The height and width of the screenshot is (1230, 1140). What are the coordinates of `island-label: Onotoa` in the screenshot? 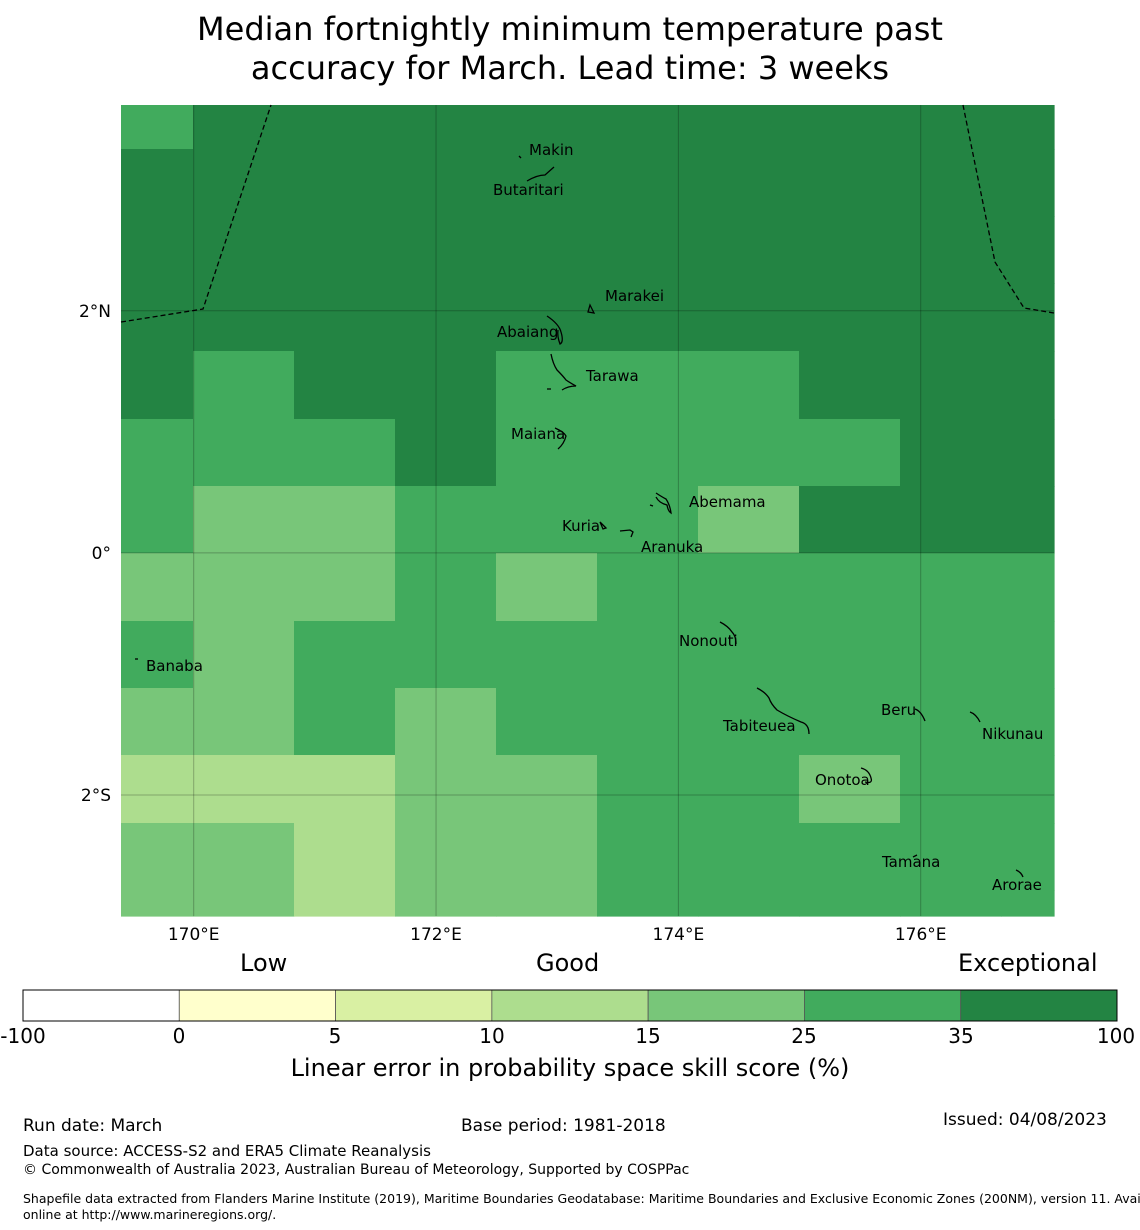 It's located at (842, 780).